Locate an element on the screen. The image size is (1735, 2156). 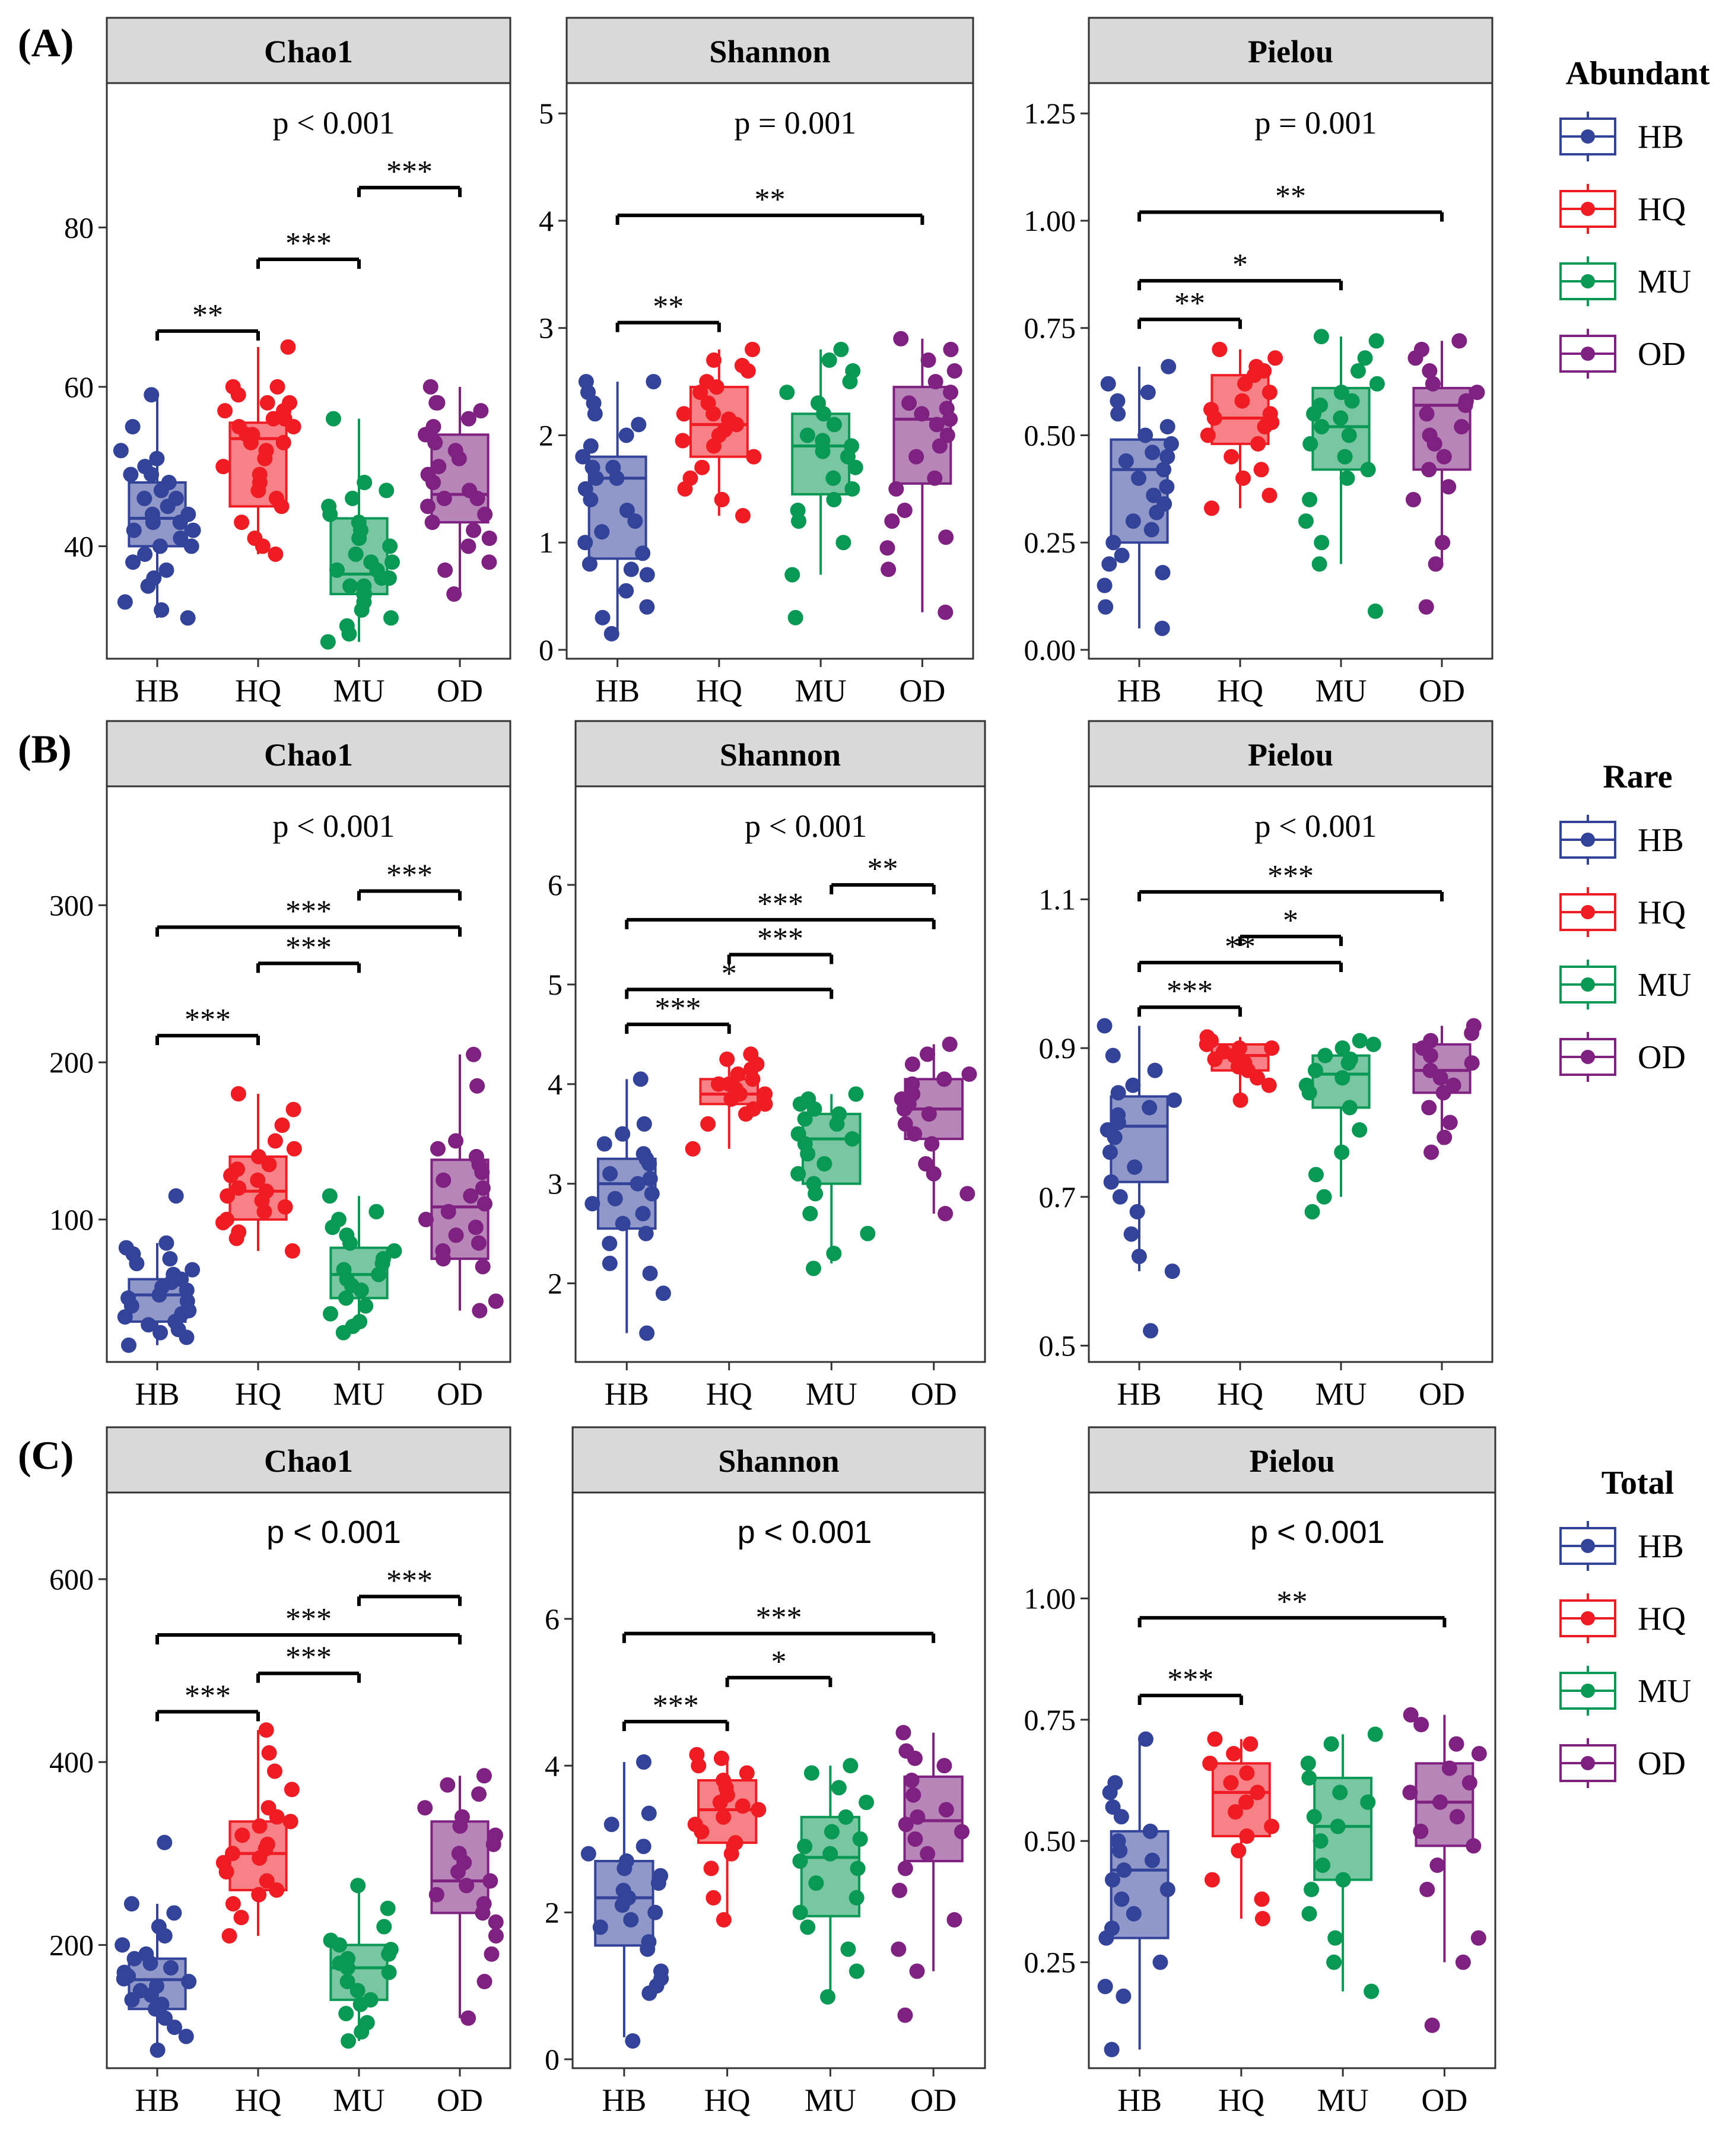
p-value-label: p < 0.001 is located at coordinates (1317, 1532).